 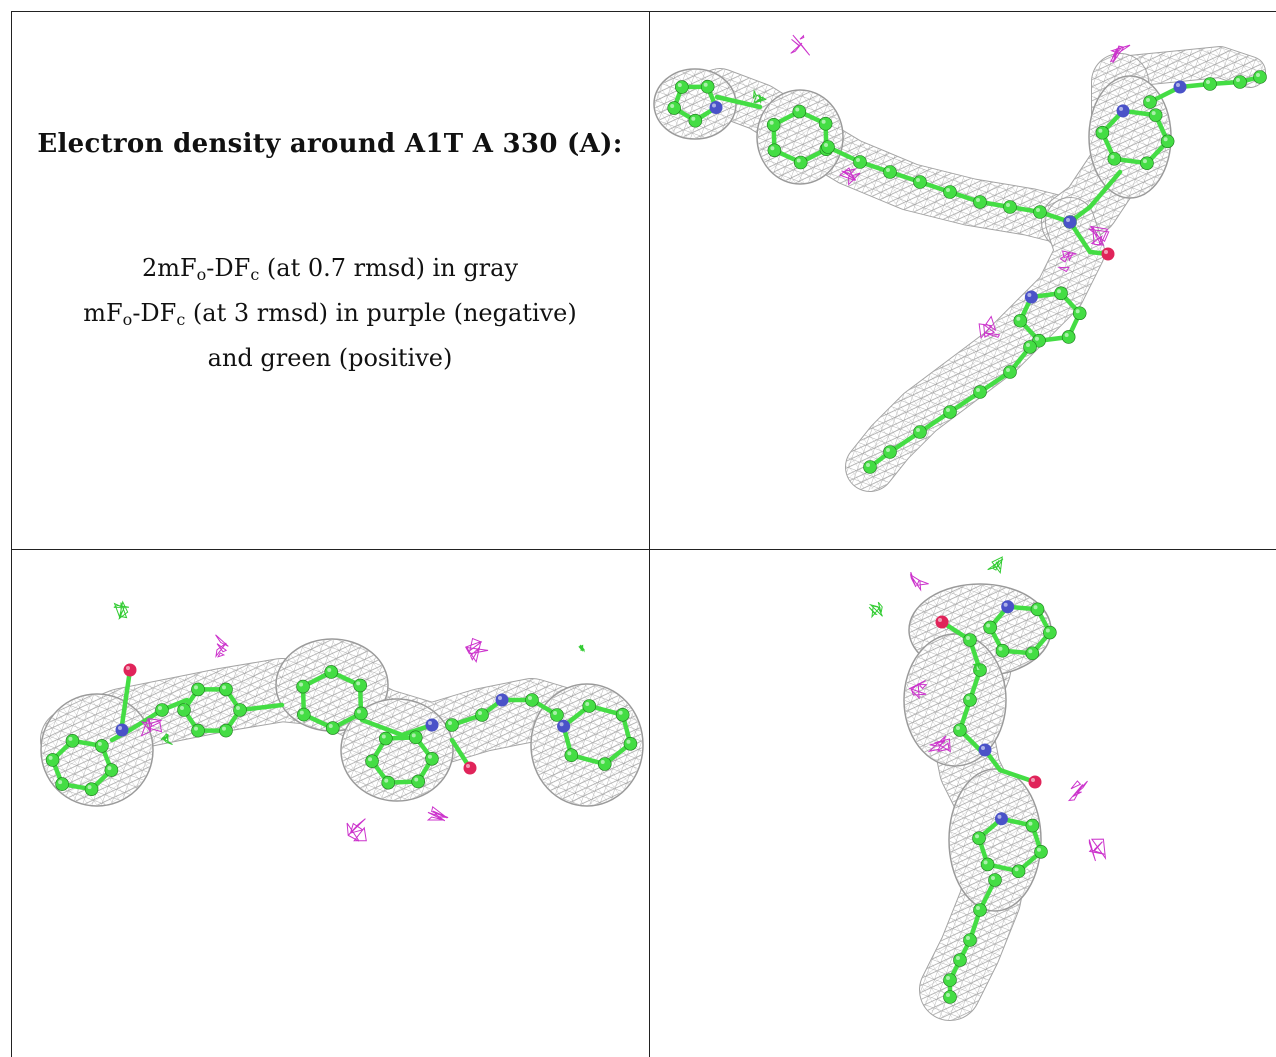 What do you see at coordinates (738, 102) in the screenshot?
I see `ligand-bonds` at bounding box center [738, 102].